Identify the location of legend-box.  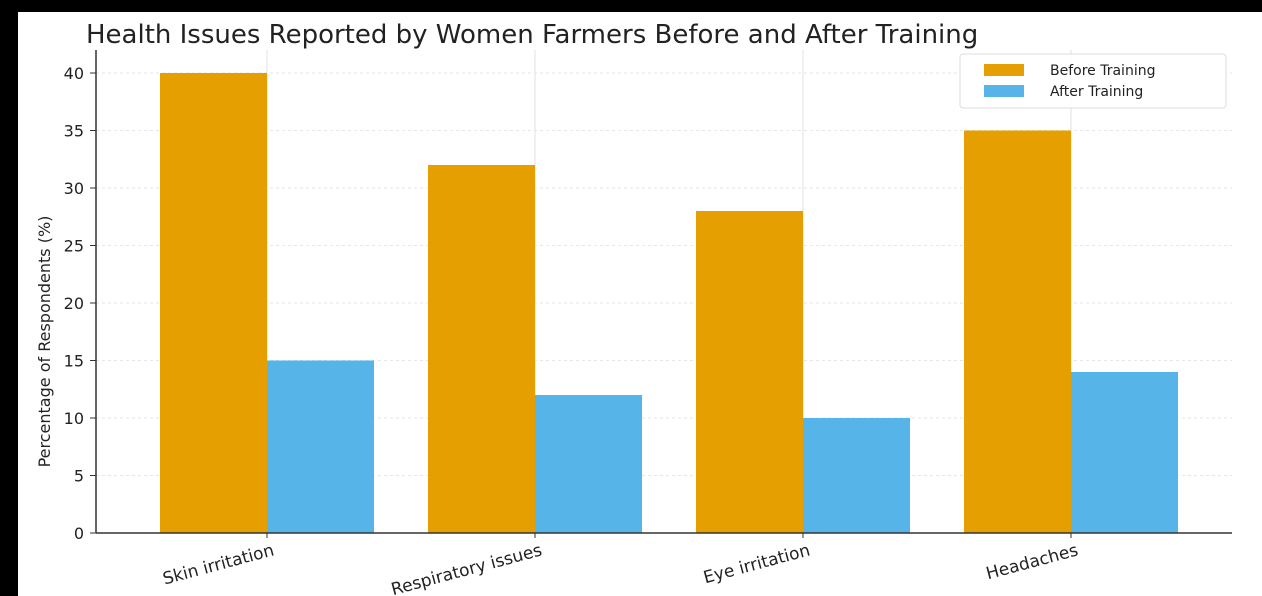
(1093, 81).